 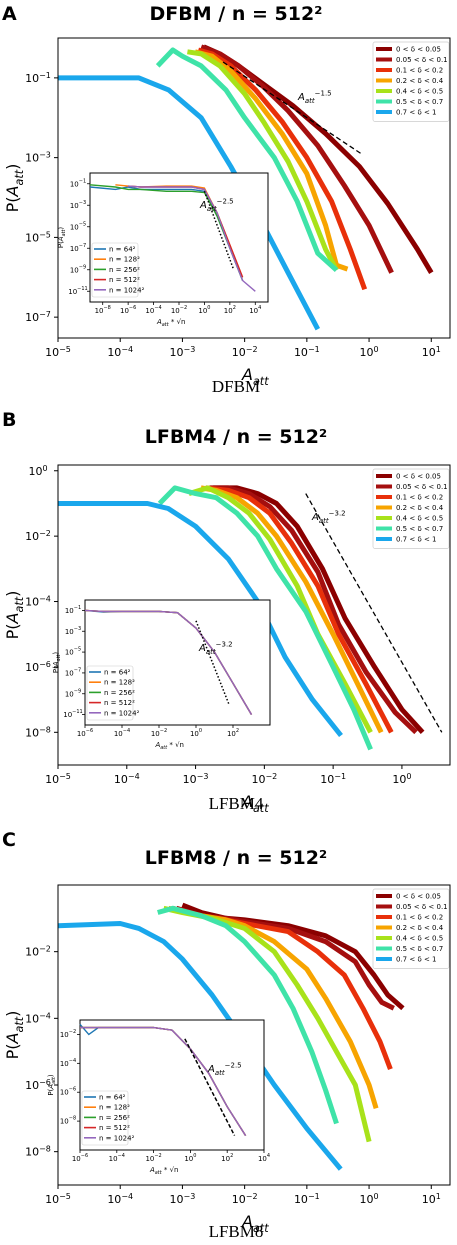 What do you see at coordinates (171, 323) in the screenshot?
I see `inset-x-axis-label: Aatt​ * √n` at bounding box center [171, 323].